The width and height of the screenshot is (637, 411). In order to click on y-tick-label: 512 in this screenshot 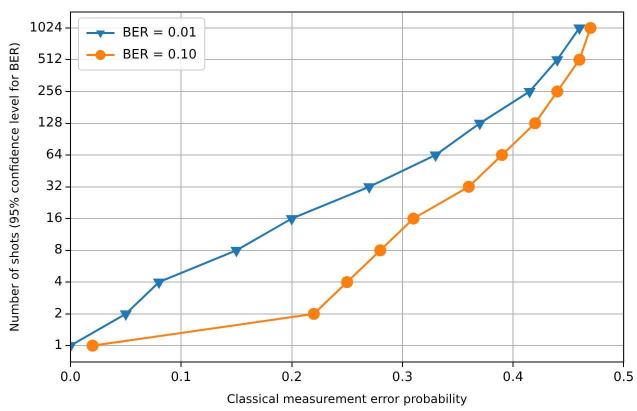, I will do `click(50, 60)`.